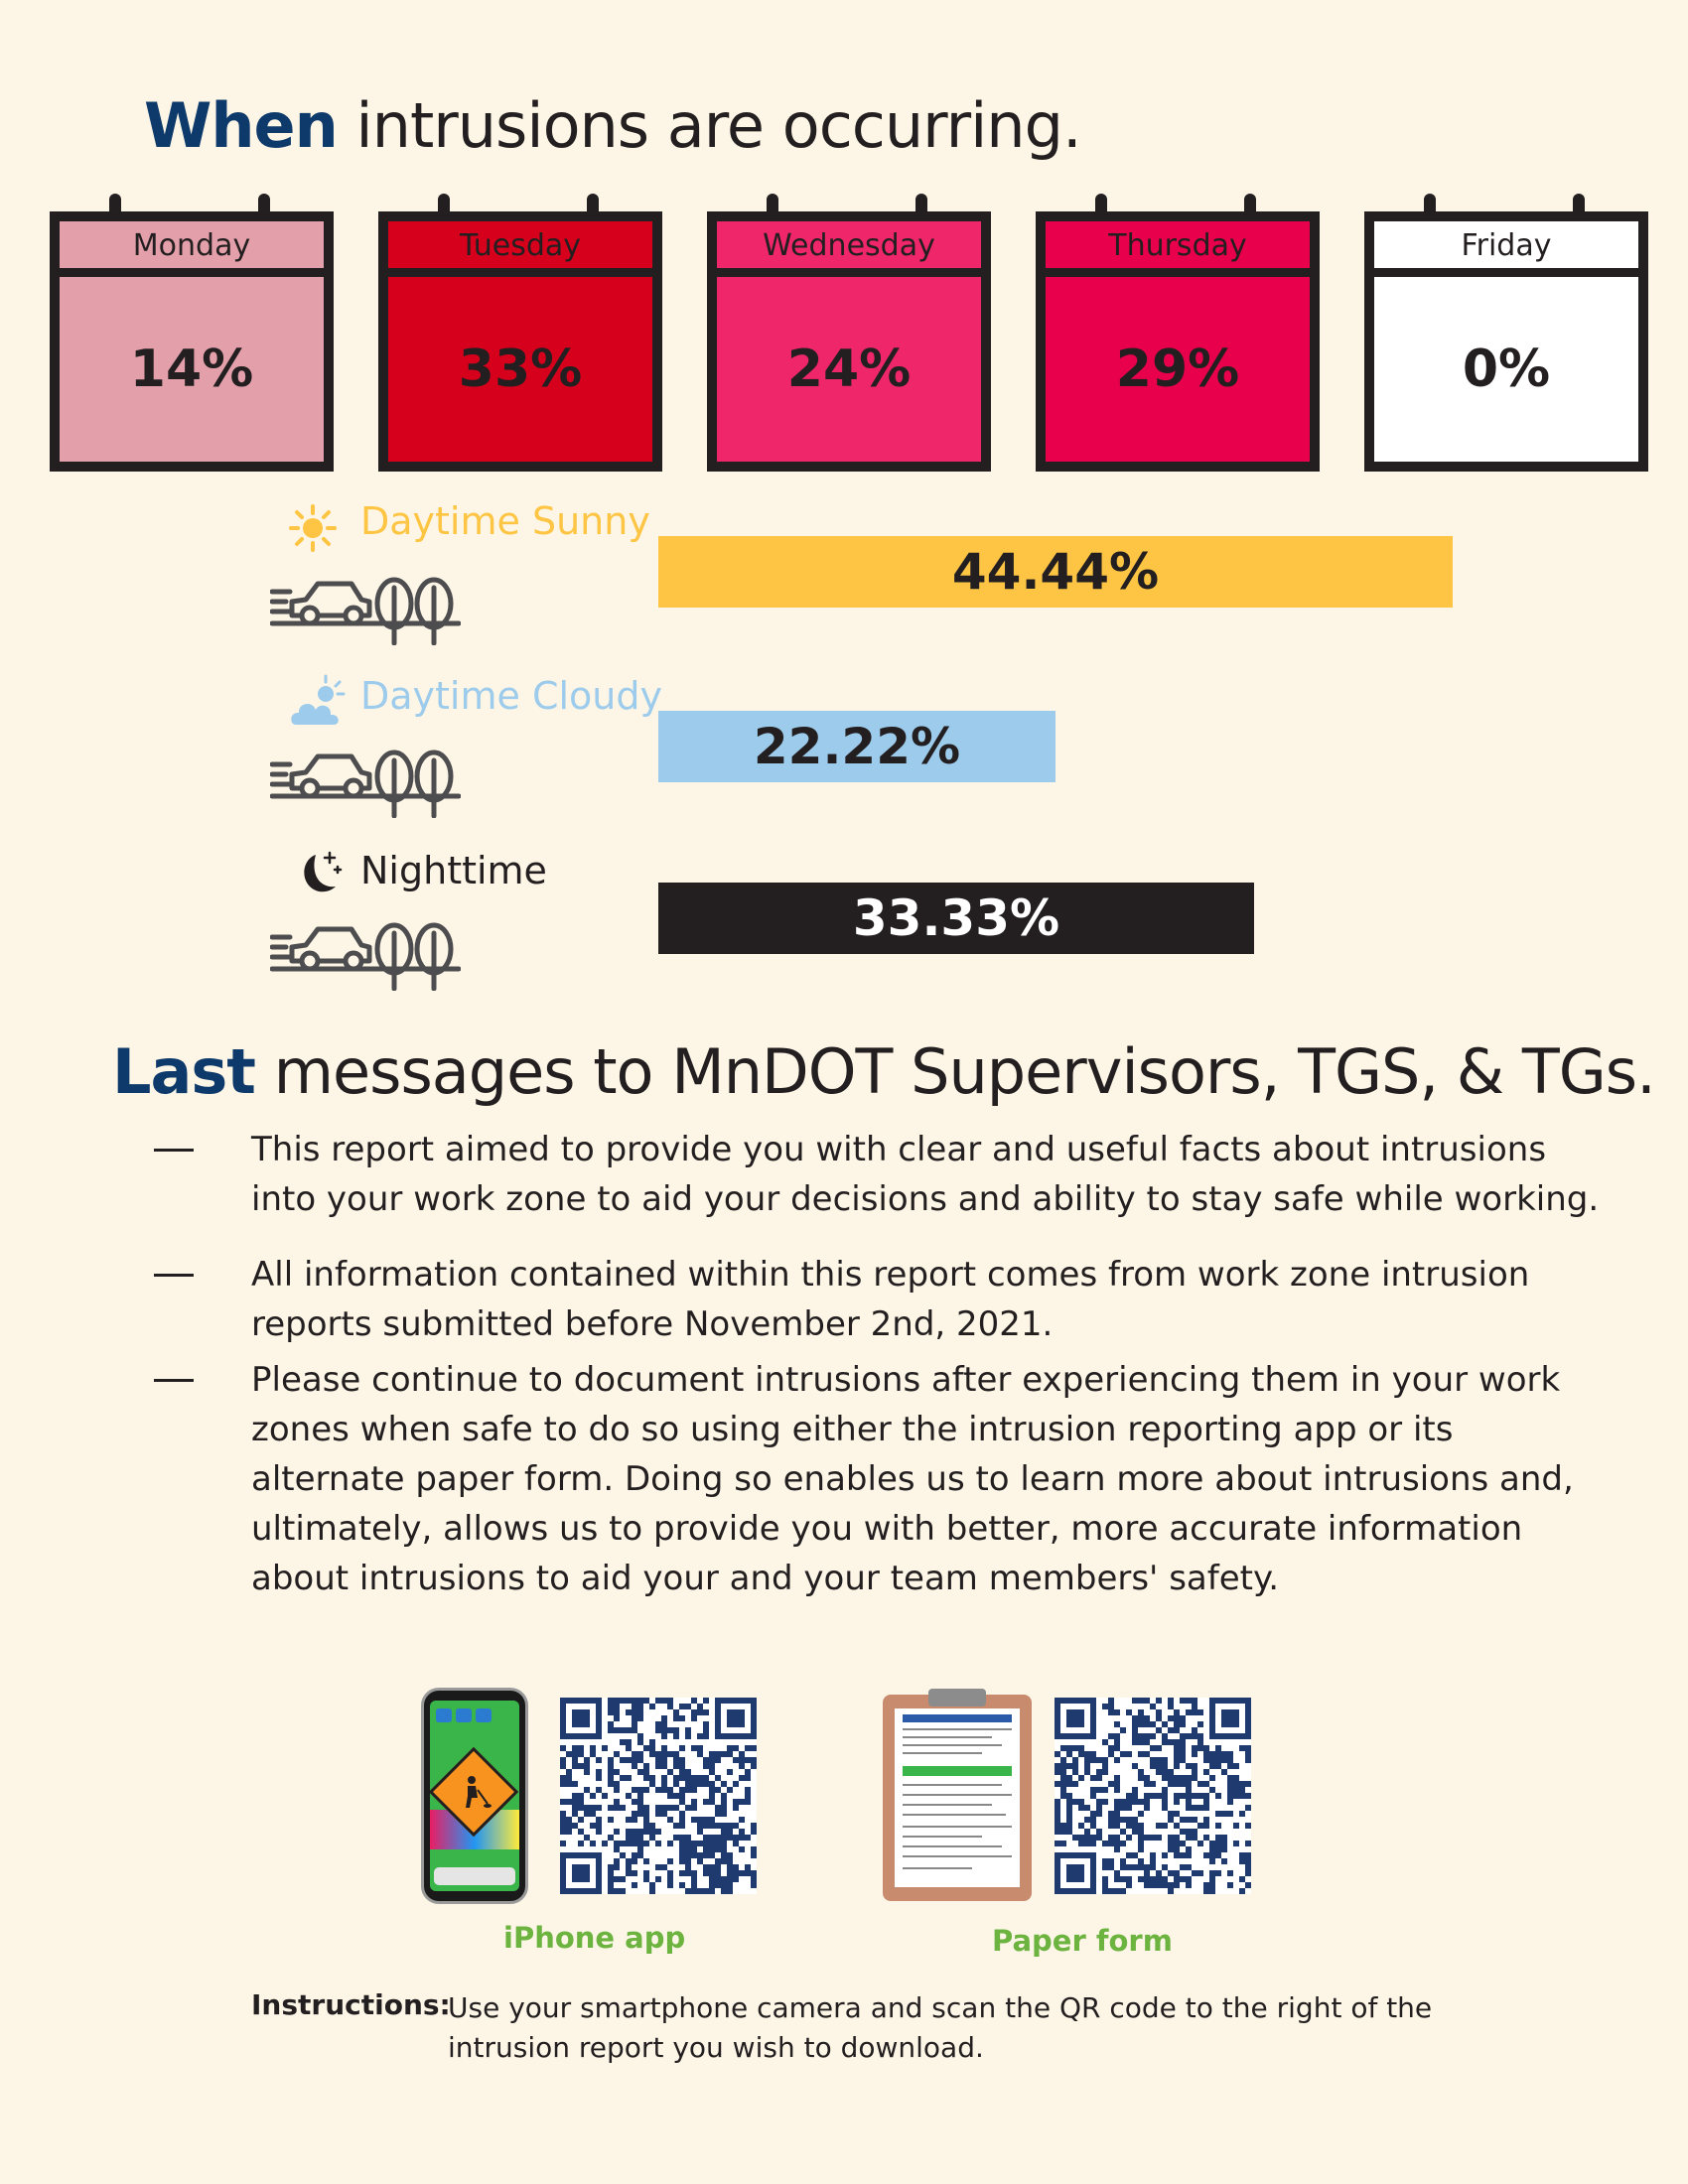 Image resolution: width=1688 pixels, height=2184 pixels. I want to click on iphone-app-caption: iPhone app, so click(594, 1938).